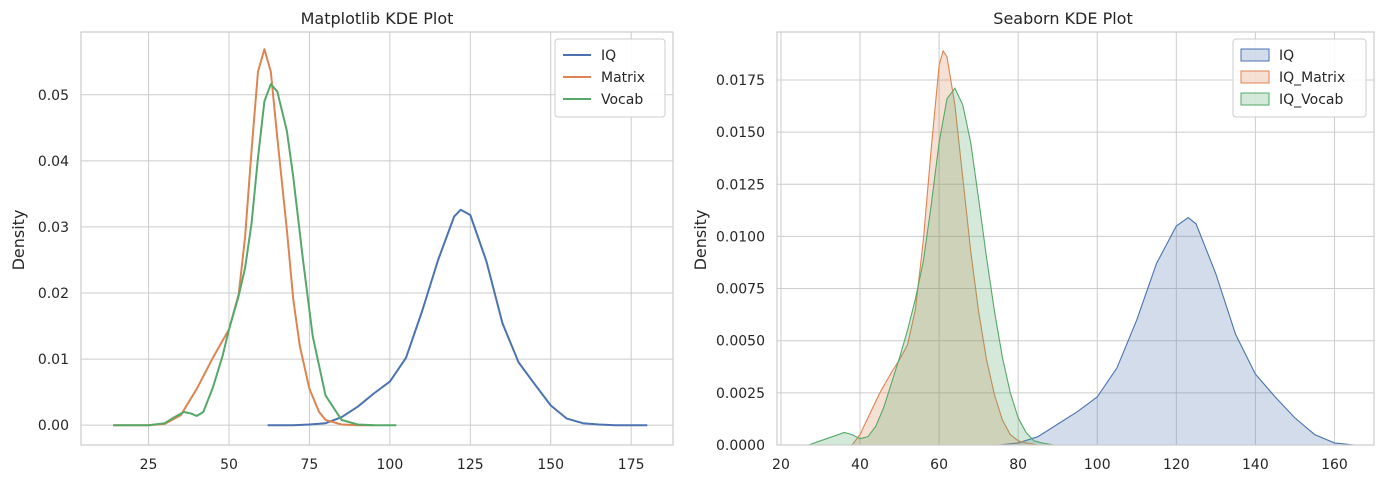 This screenshot has width=1384, height=484. I want to click on y-tick-label: 0.0050, so click(740, 342).